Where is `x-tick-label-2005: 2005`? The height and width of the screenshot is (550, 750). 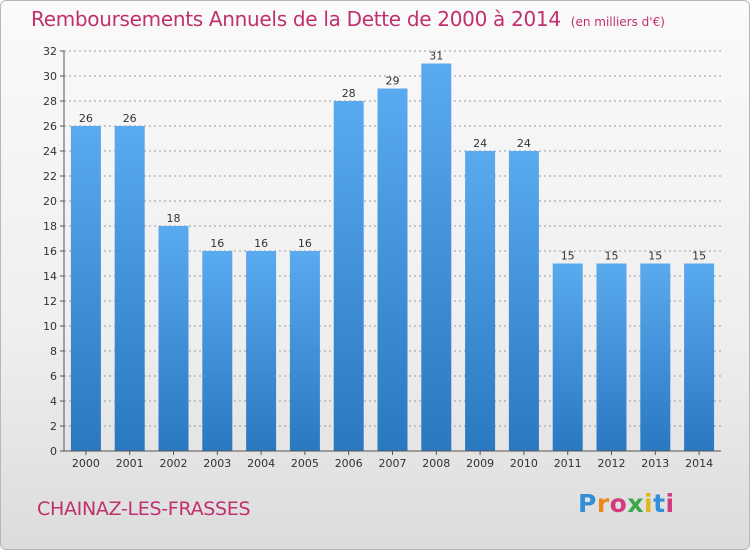 x-tick-label-2005: 2005 is located at coordinates (305, 463).